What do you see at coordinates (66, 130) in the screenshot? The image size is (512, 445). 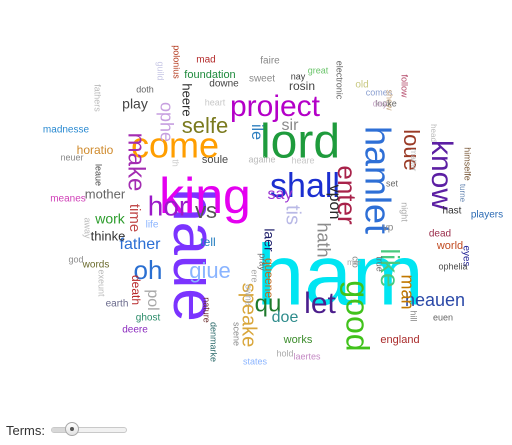 I see `cloud-word-madnesse: madnesse` at bounding box center [66, 130].